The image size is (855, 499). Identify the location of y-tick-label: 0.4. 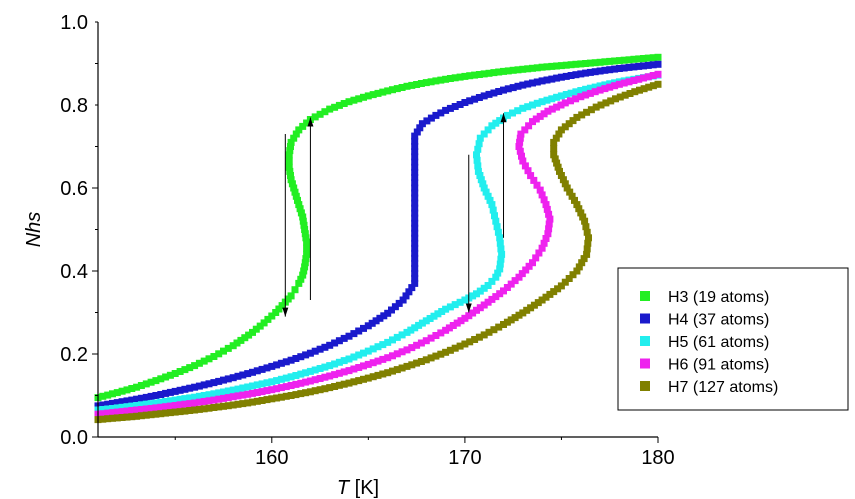
(74, 272).